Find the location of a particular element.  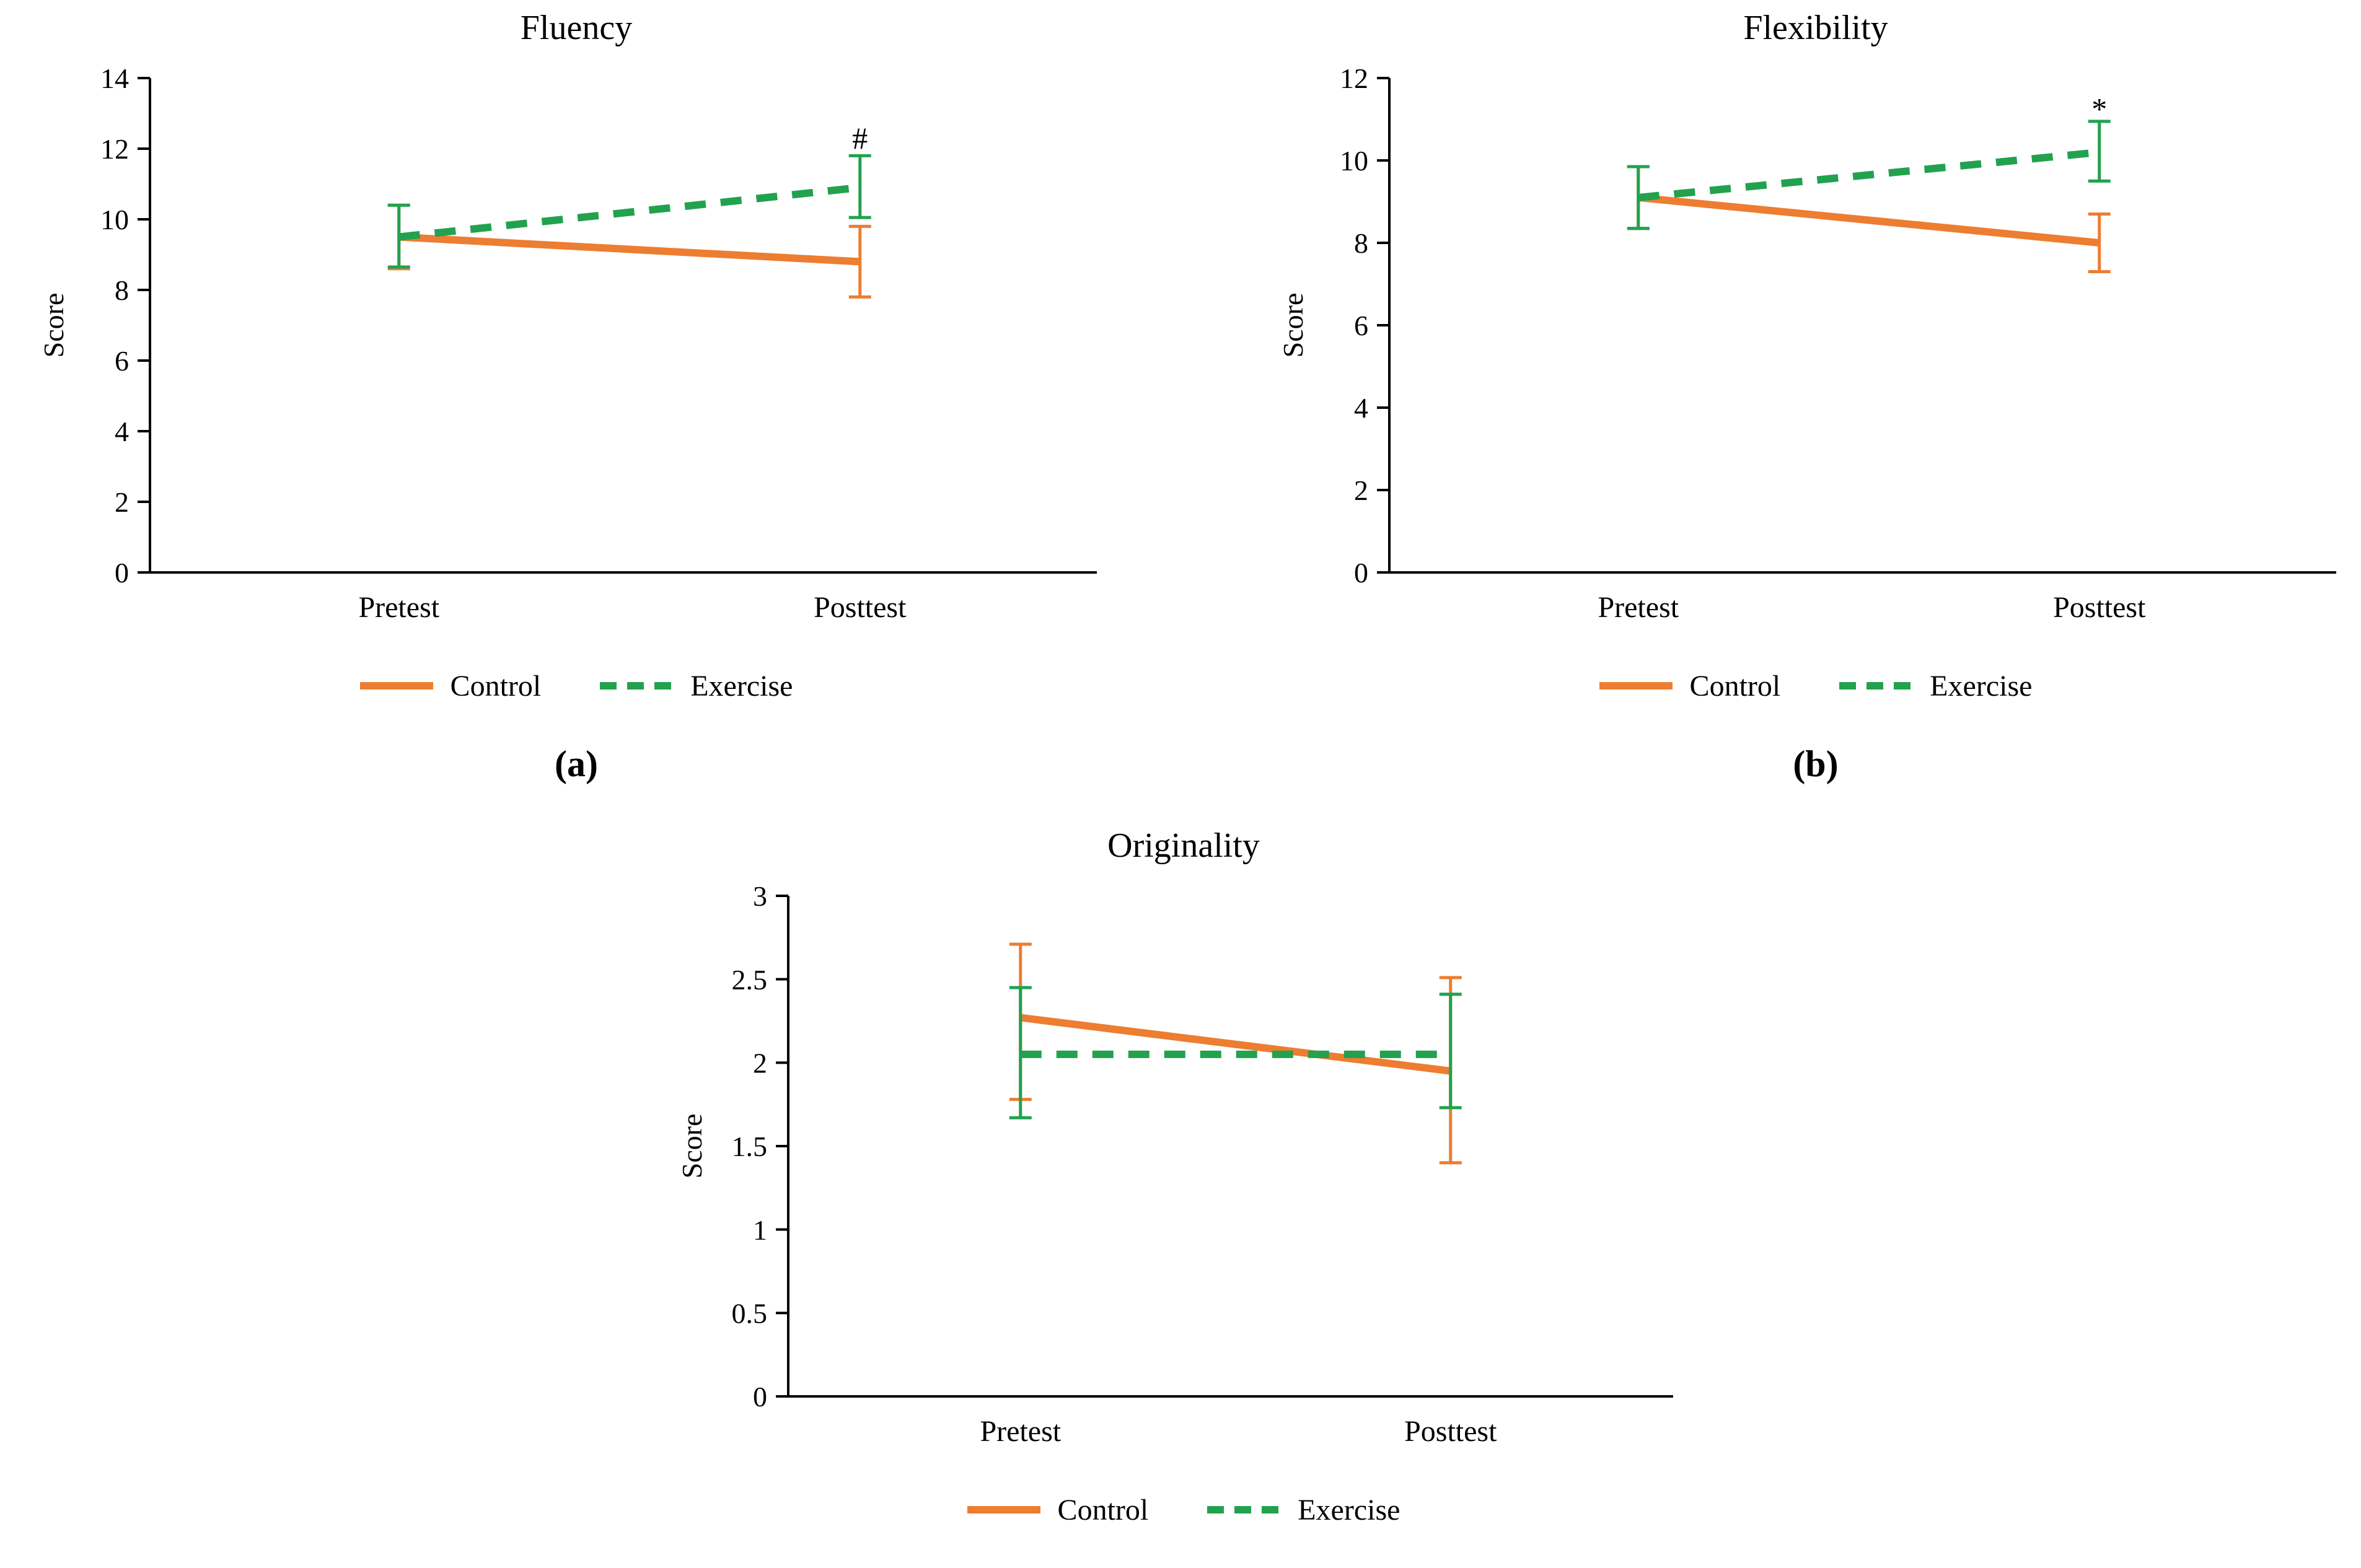

y-tick-label: 1 is located at coordinates (760, 1230).